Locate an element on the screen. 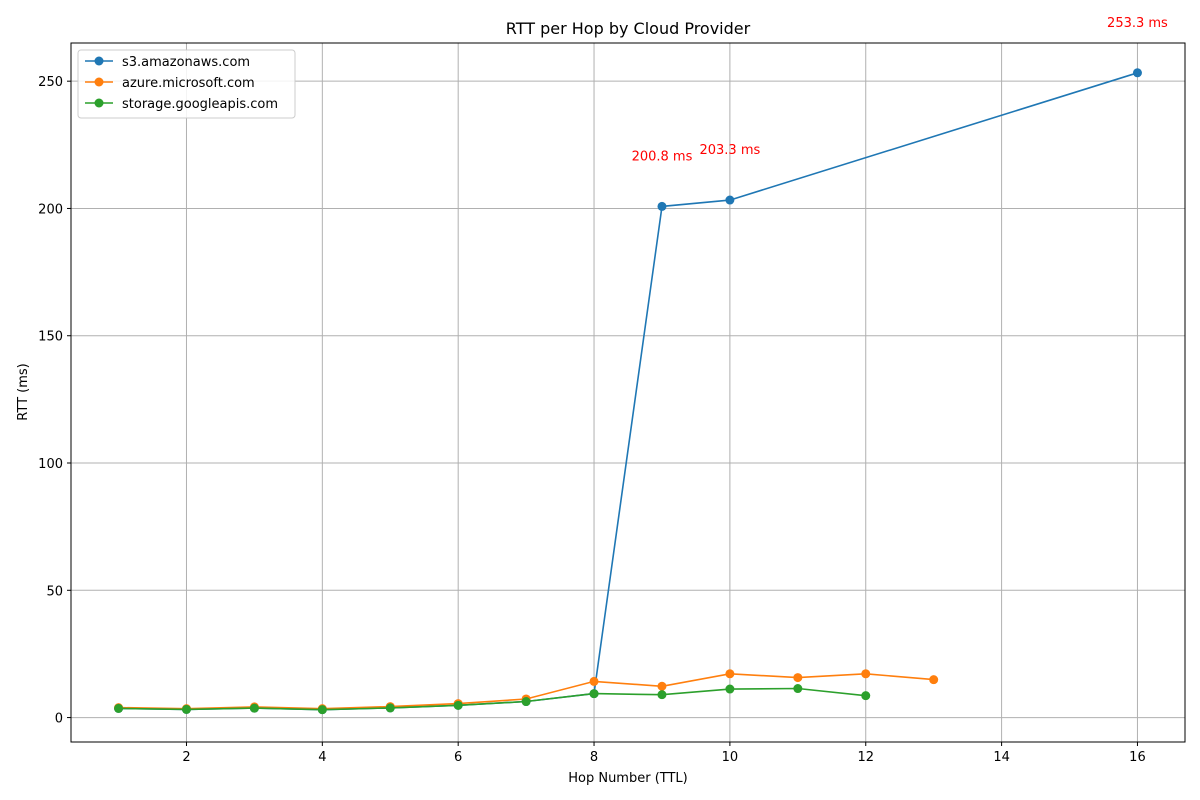 The image size is (1200, 800). chart-title: RTT per Hop by Cloud Provider is located at coordinates (628, 28).